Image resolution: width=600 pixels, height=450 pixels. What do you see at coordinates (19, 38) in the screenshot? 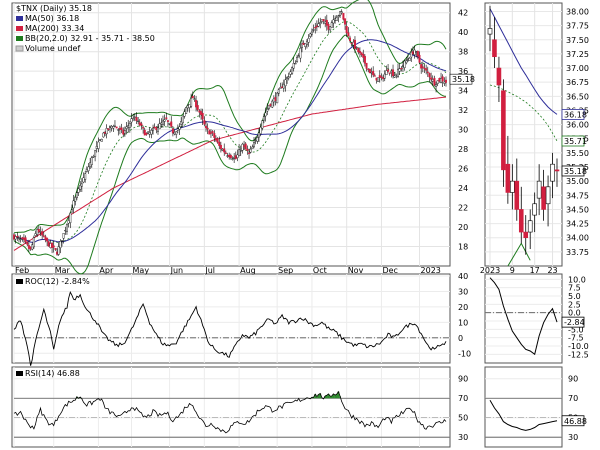
I see `legend-bb-swatch` at bounding box center [19, 38].